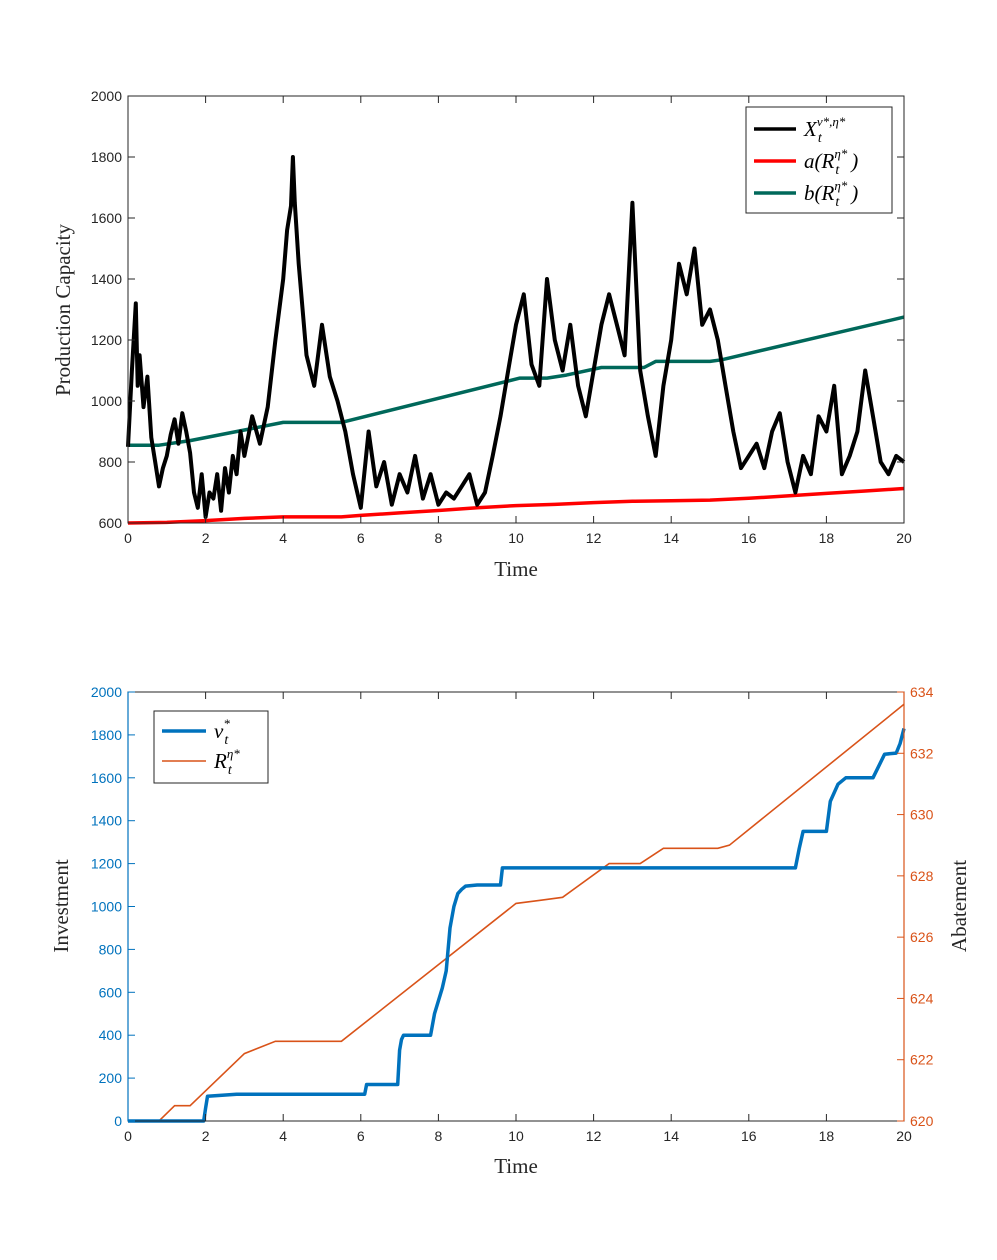  I want to click on top-y-tick-label: 2000, so click(106, 96).